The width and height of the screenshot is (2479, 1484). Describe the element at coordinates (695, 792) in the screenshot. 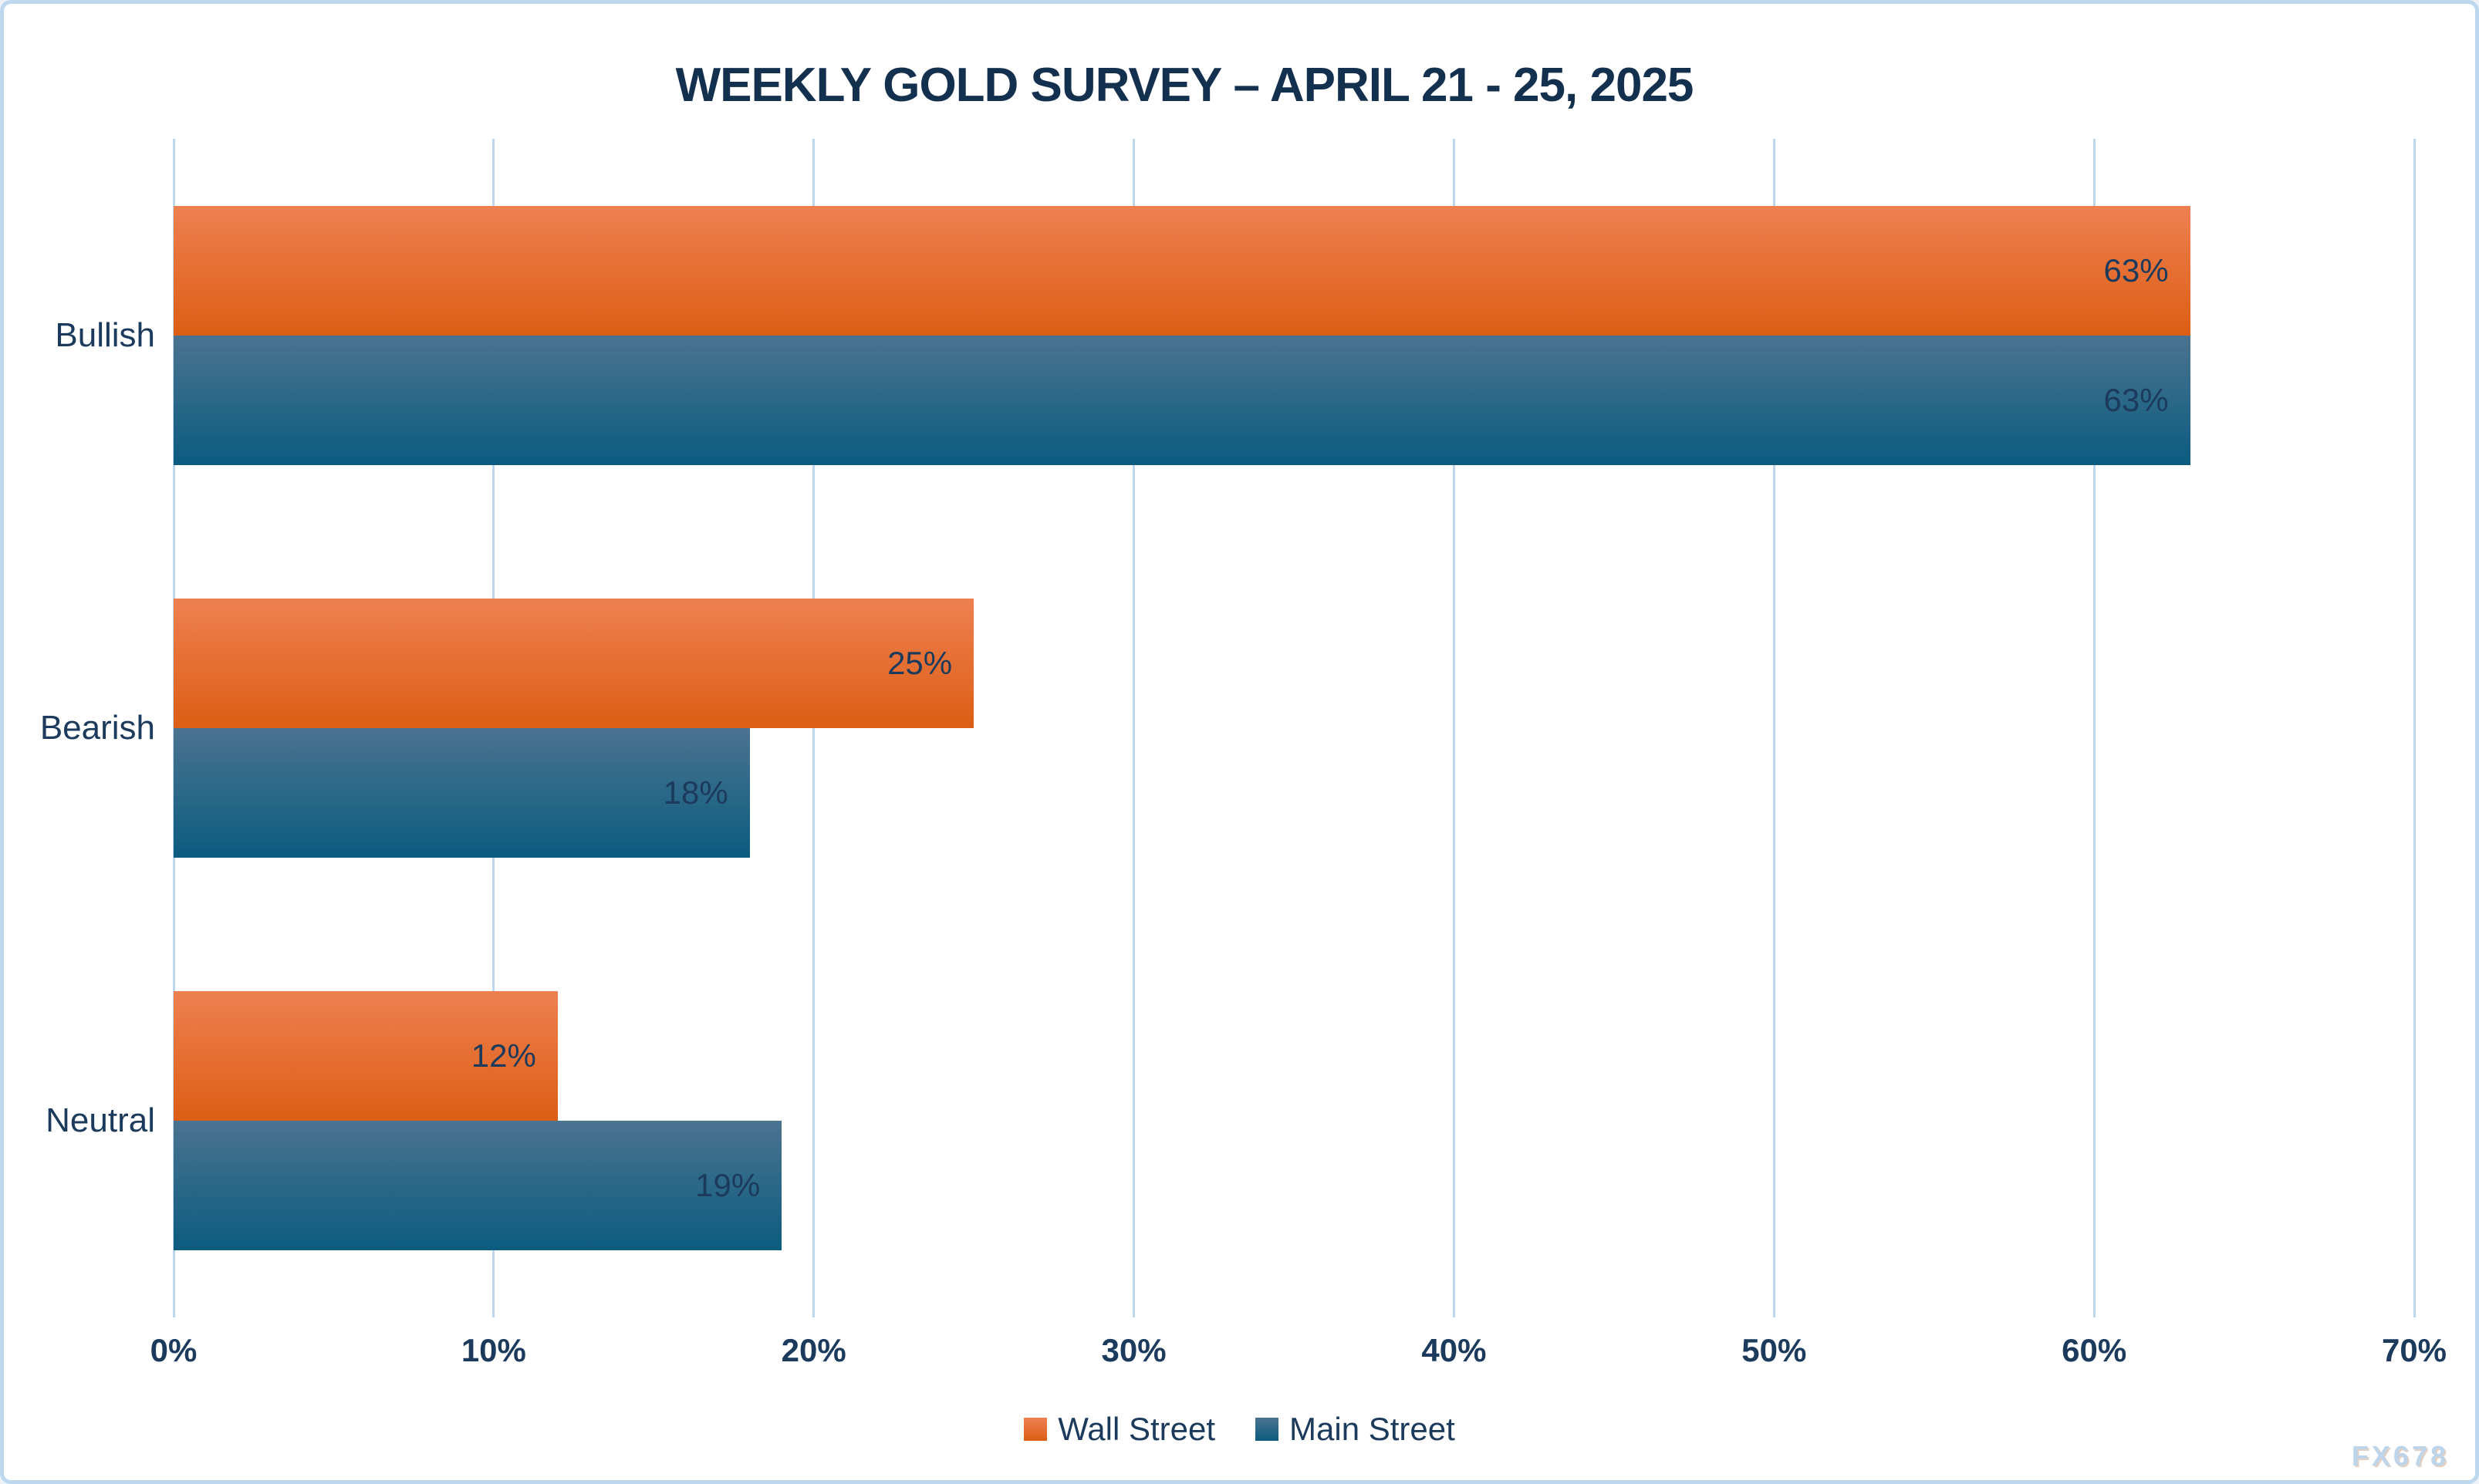

I see `bar-value-label: 18%` at that location.